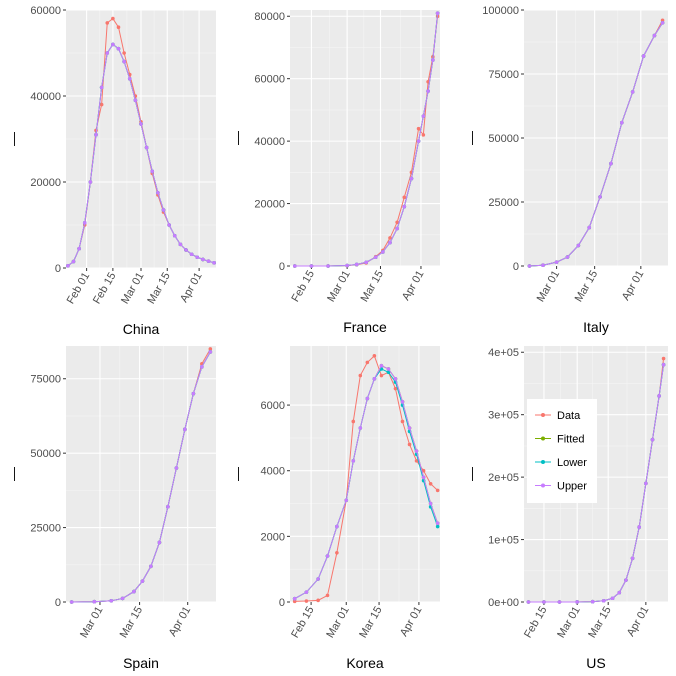 The height and width of the screenshot is (676, 676). What do you see at coordinates (503, 75) in the screenshot?
I see `y-tick-label: 75000` at bounding box center [503, 75].